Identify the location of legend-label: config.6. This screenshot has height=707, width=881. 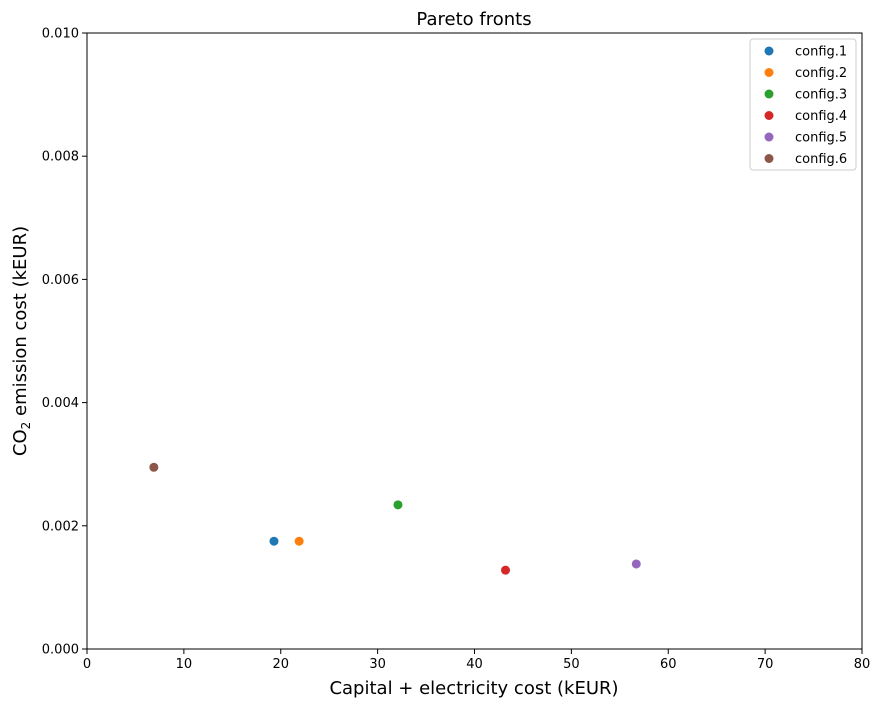
(821, 159).